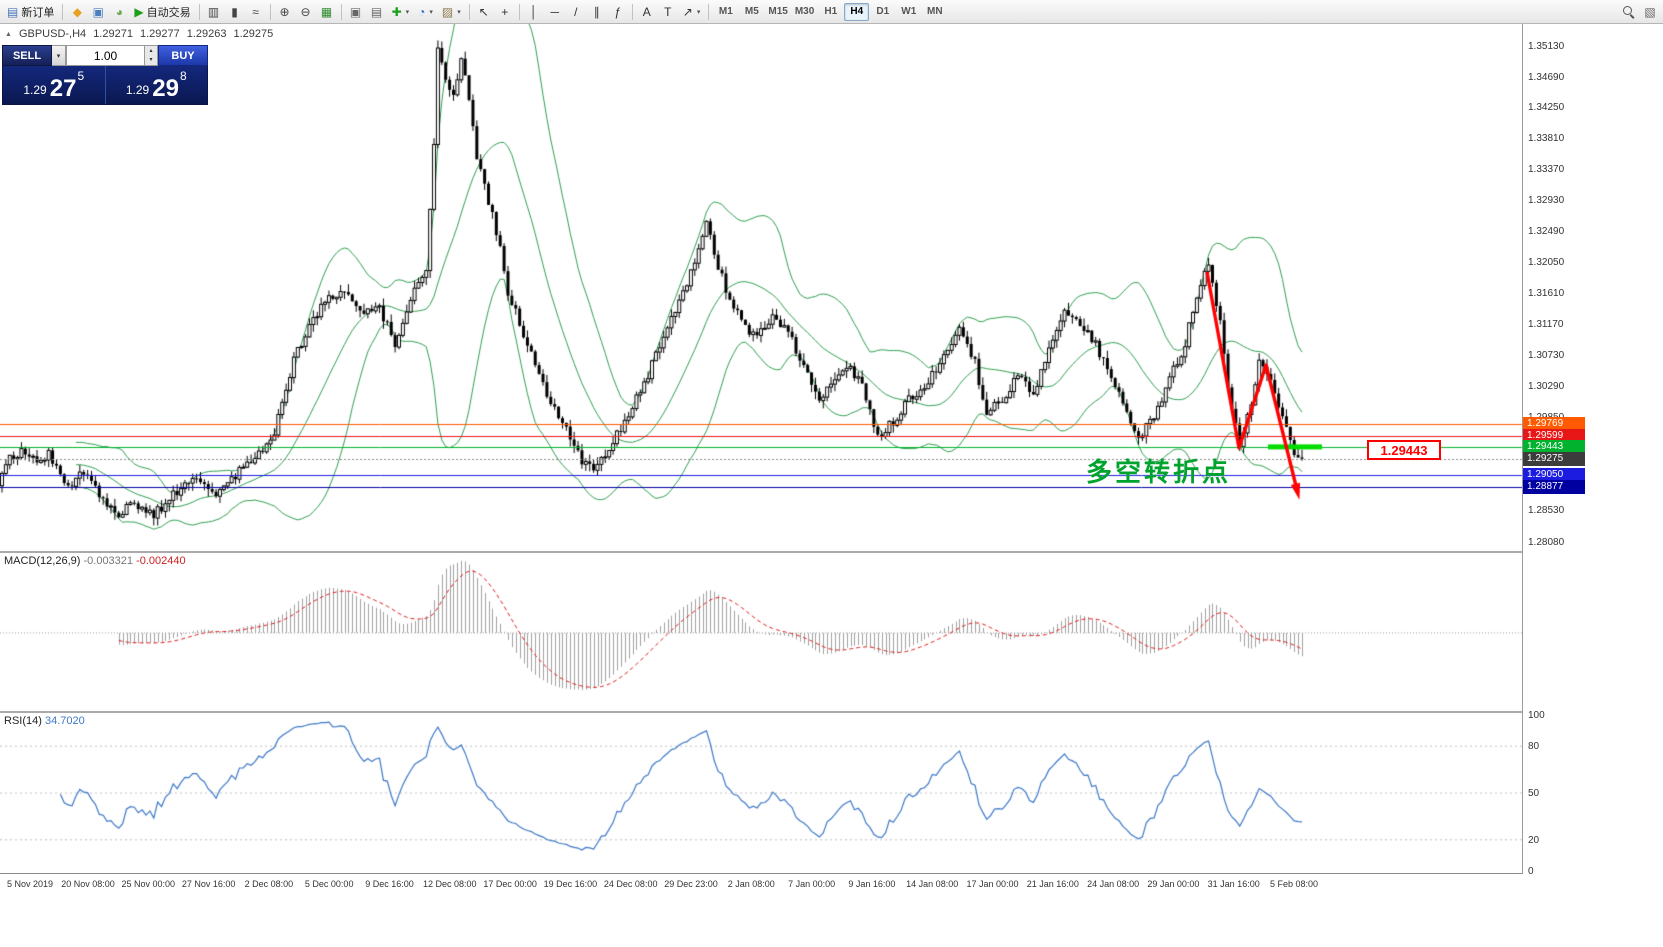  Describe the element at coordinates (1534, 840) in the screenshot. I see `rsi-axis-label: 20` at that location.